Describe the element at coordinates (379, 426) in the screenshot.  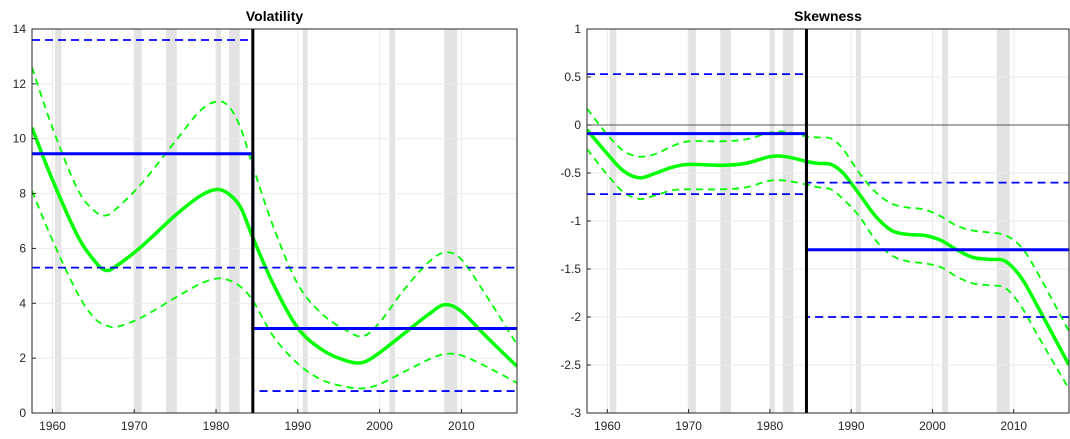
I see `volatility-x-tick-label: 2000` at that location.